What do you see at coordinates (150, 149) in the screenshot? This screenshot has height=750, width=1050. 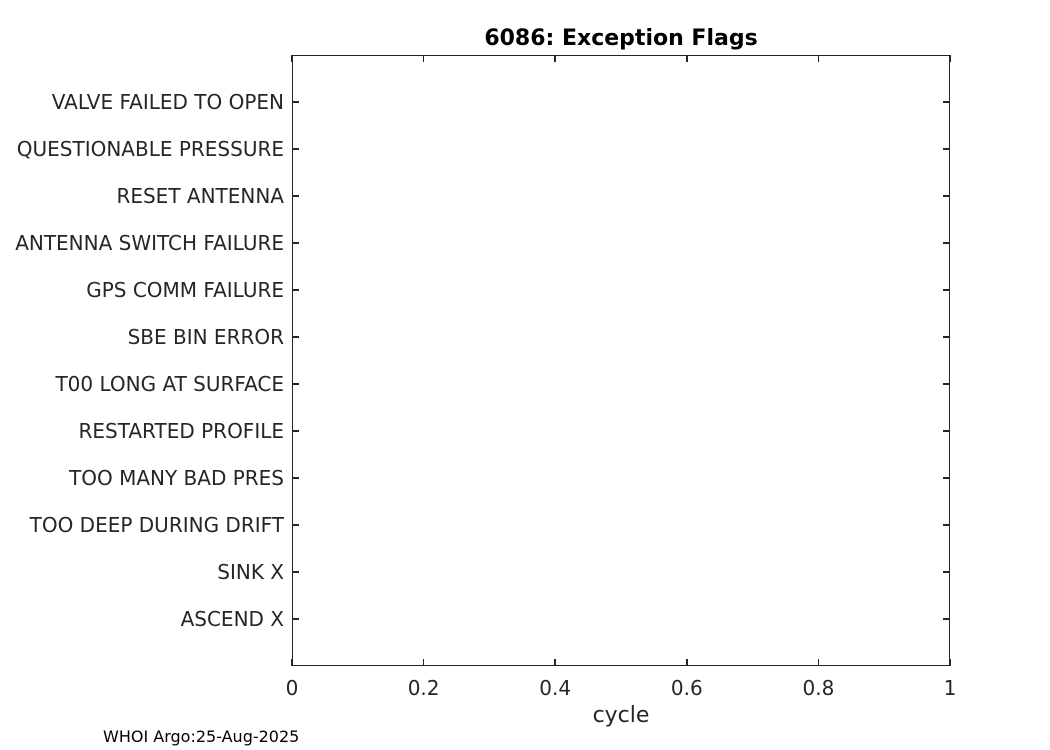 I see `y-tick-label: QUESTIONABLE PRESSURE` at bounding box center [150, 149].